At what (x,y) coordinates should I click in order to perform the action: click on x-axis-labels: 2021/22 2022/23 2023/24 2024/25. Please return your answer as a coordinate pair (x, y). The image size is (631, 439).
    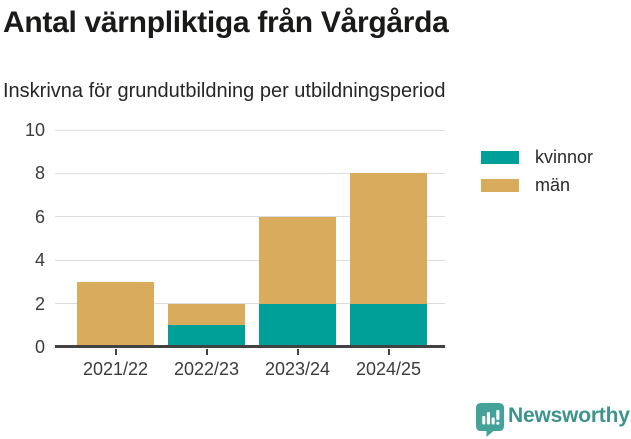
    Looking at the image, I should click on (252, 369).